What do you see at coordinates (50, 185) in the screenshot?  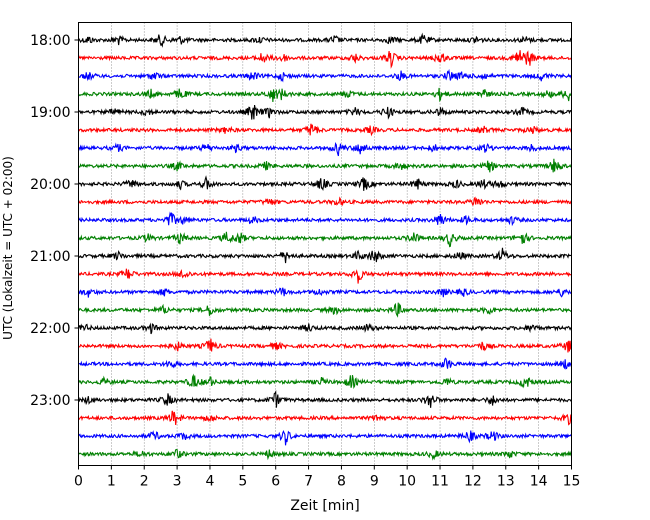 I see `y-tick-label: 20:00` at bounding box center [50, 185].